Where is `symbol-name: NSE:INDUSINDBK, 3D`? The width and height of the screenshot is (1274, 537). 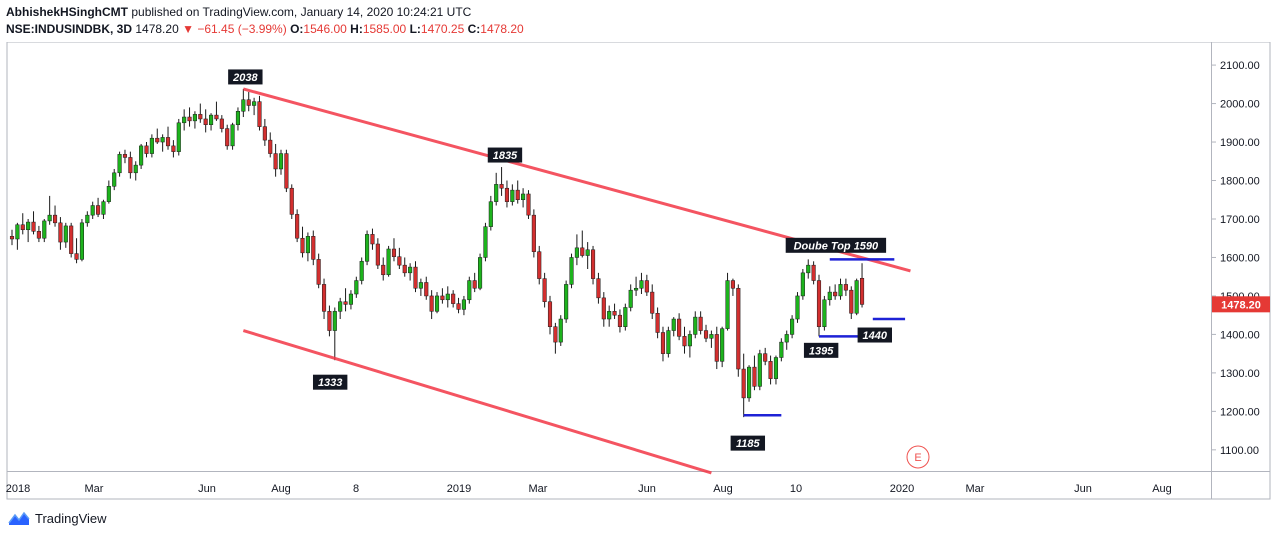 symbol-name: NSE:INDUSINDBK, 3D is located at coordinates (69, 29).